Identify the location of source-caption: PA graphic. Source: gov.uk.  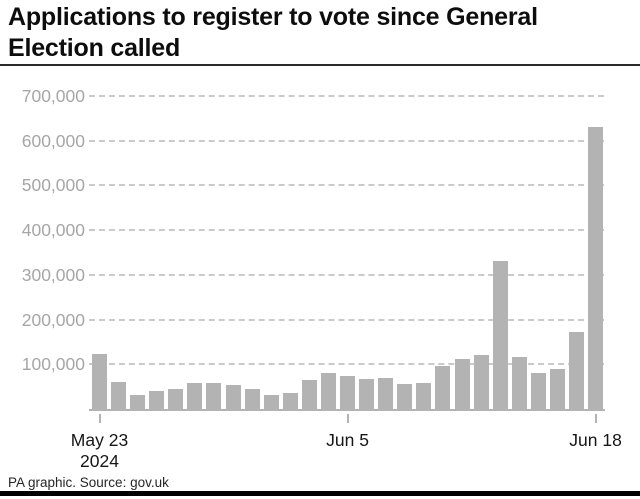
(88, 482).